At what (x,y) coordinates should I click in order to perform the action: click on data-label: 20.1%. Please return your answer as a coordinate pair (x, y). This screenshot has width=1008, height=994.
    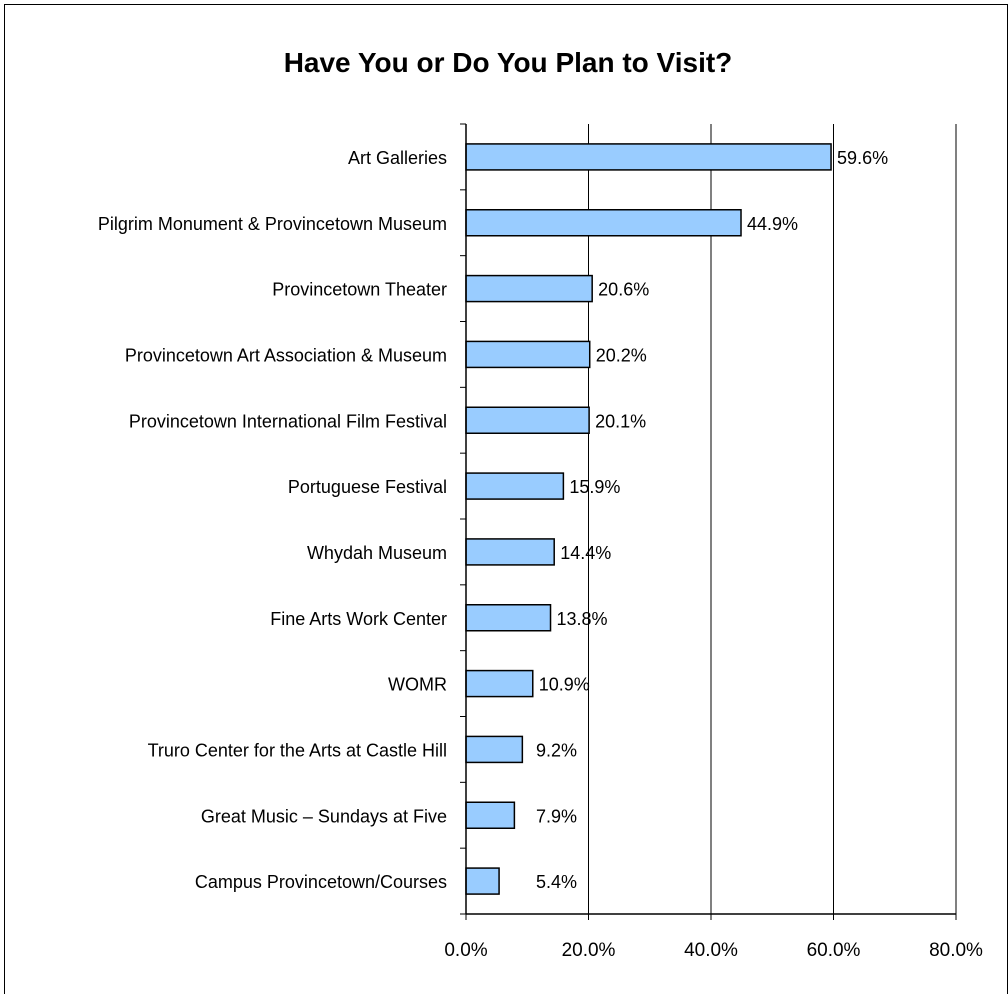
    Looking at the image, I should click on (620, 421).